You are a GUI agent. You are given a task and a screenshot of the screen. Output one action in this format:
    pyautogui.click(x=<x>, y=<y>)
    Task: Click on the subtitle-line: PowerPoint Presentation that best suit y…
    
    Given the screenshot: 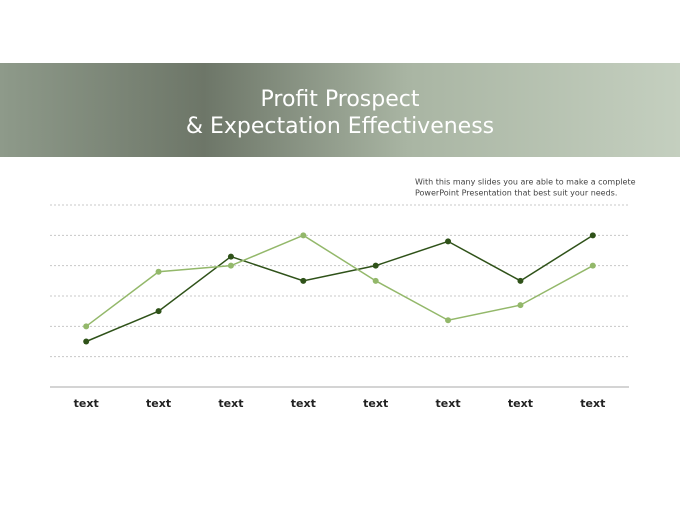 What is the action you would take?
    pyautogui.click(x=516, y=193)
    